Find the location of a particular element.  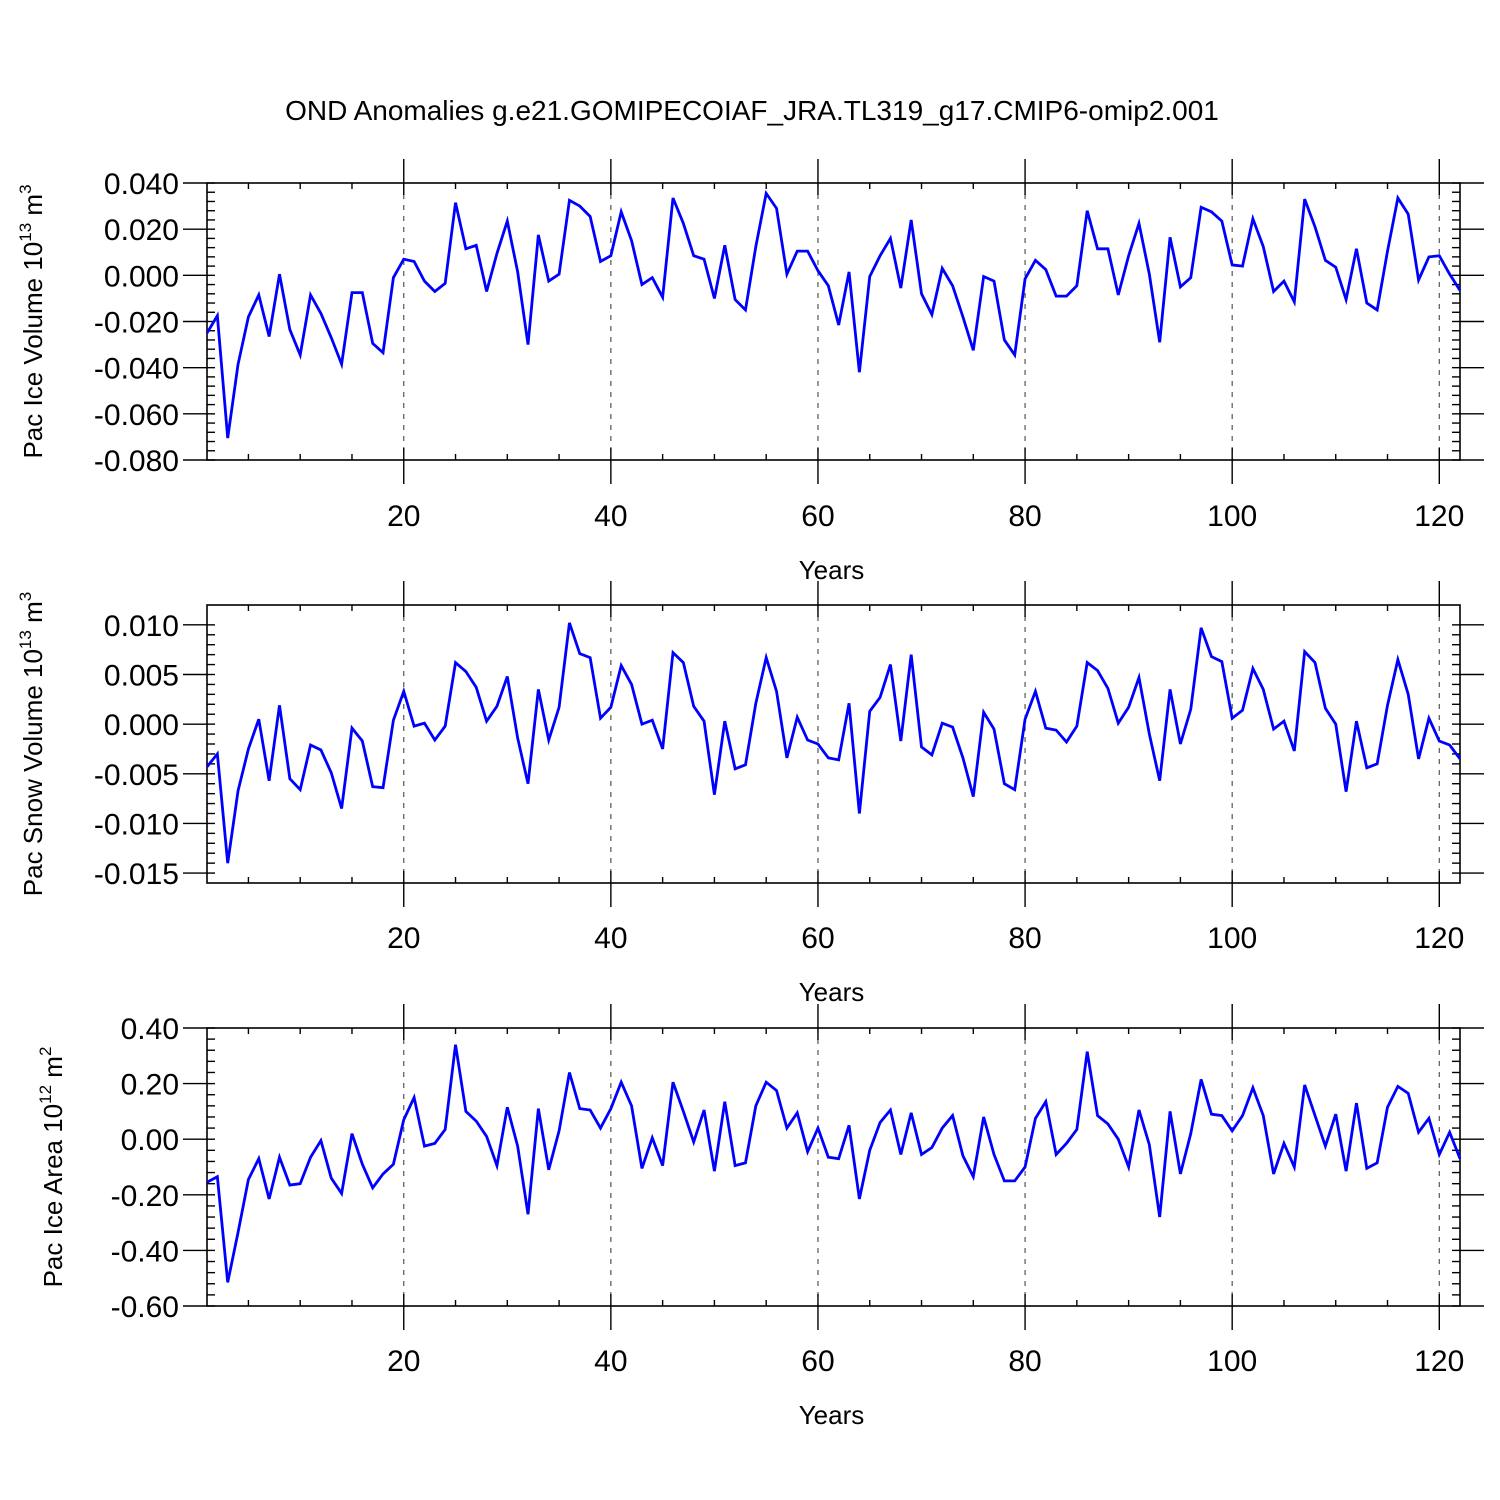

y-tick-label: 0.00 is located at coordinates (150, 1140).